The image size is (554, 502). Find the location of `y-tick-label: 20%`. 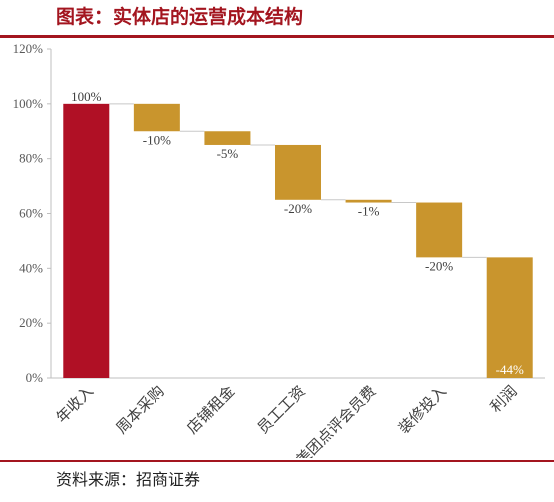

y-tick-label: 20% is located at coordinates (31, 322).